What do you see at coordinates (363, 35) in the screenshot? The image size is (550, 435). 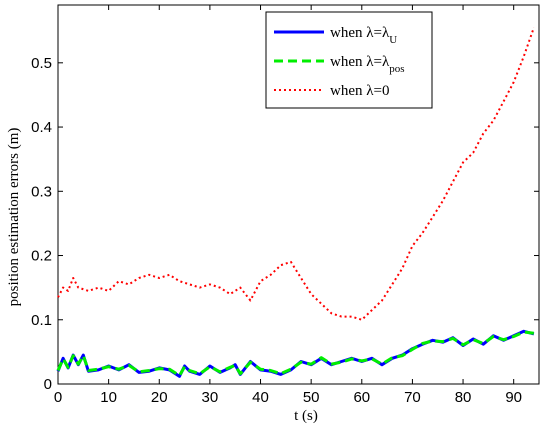 I see `legend-label: when λ=λU` at bounding box center [363, 35].